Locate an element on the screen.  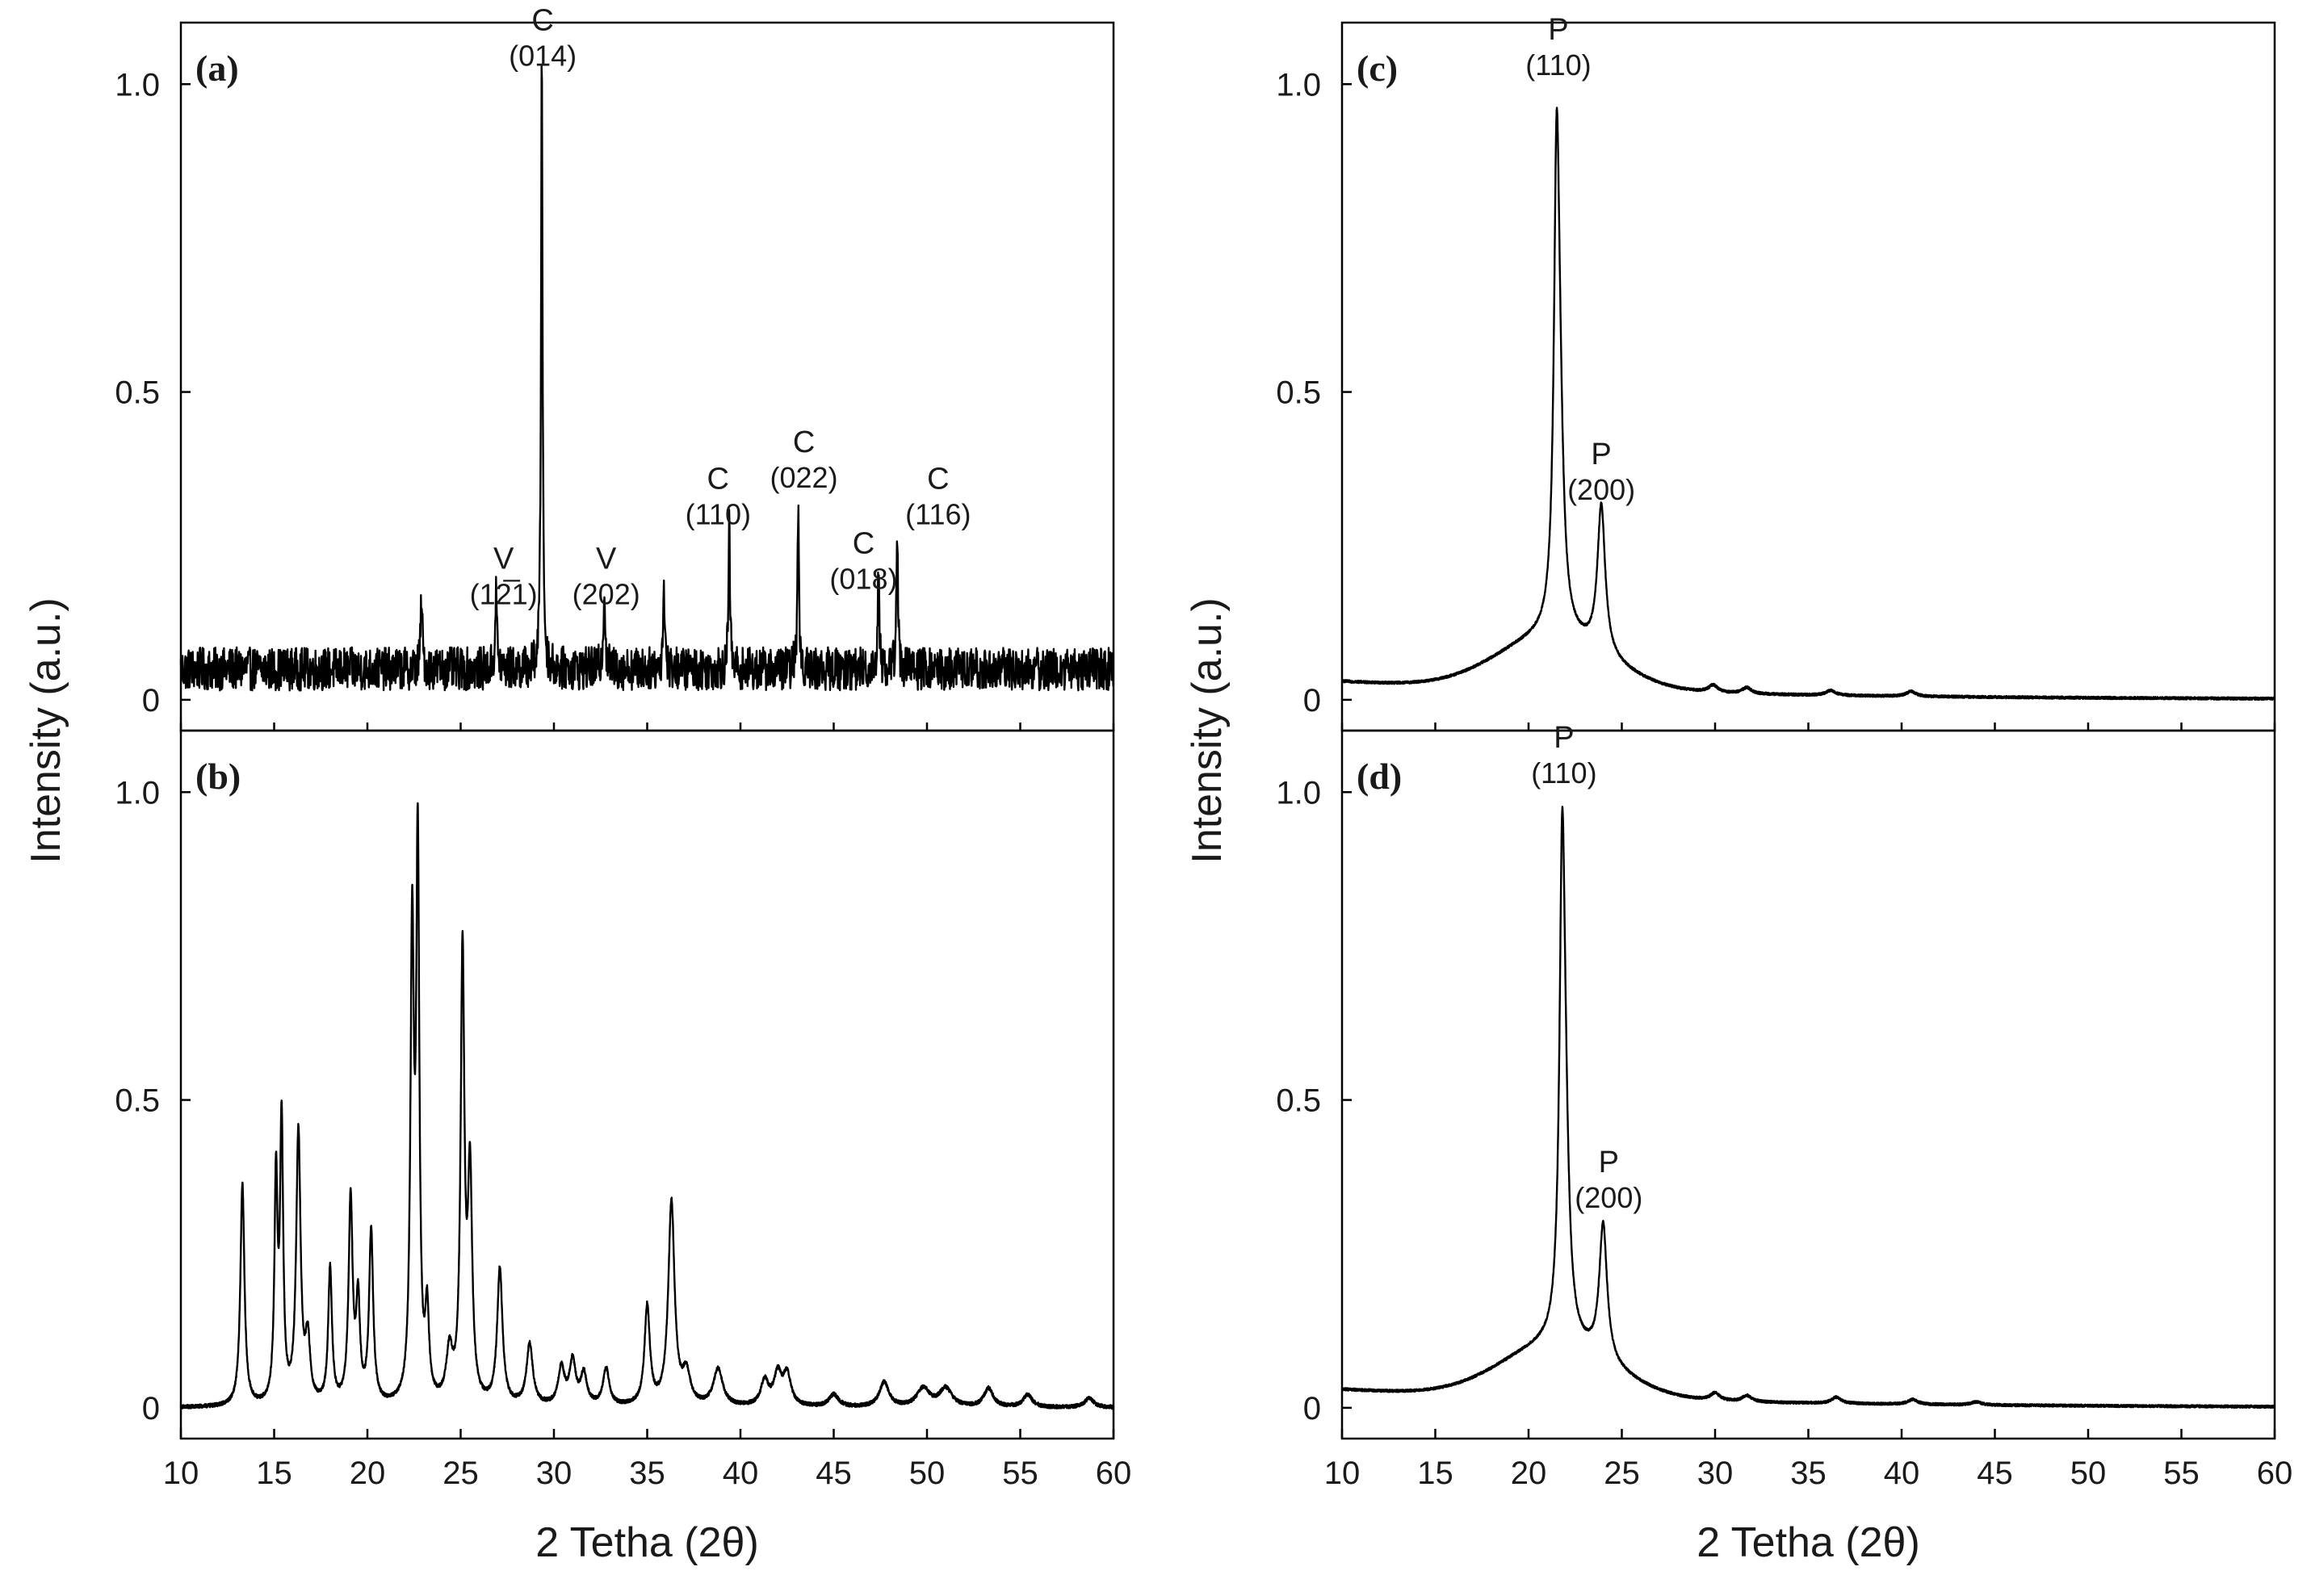
peak-hkl-a-6: (116) is located at coordinates (938, 514).